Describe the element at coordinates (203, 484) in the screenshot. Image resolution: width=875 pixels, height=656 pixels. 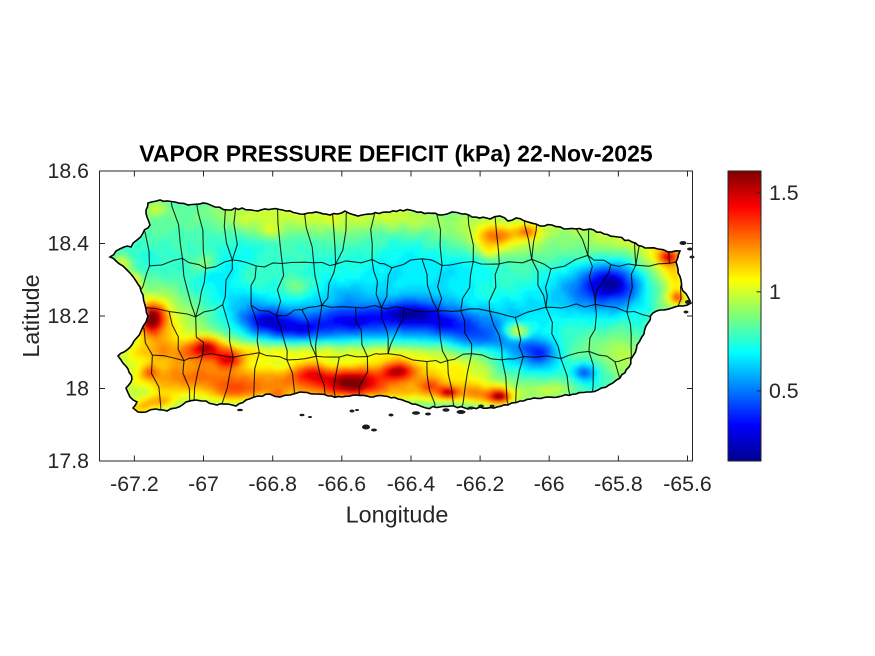
I see `svg-text: -67` at that location.